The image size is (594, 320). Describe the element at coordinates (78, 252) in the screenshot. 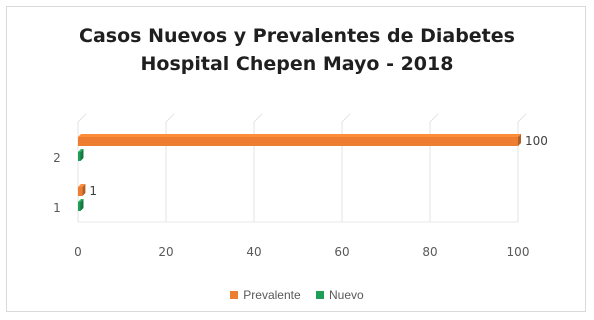

I see `x-tick-label: 0` at that location.